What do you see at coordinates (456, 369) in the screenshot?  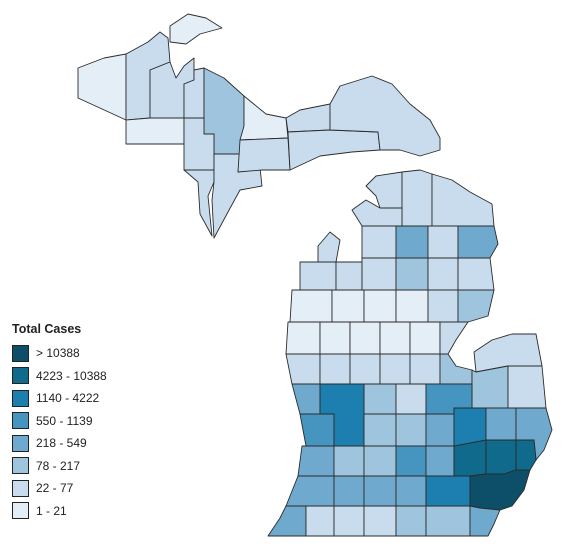 I see `county-bay` at bounding box center [456, 369].